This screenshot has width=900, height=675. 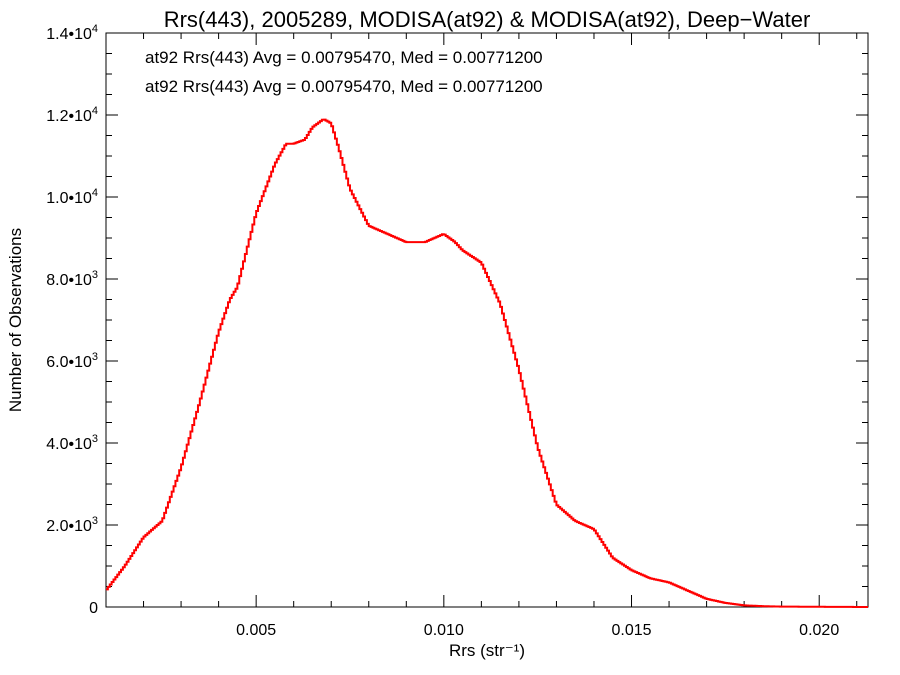 What do you see at coordinates (72, 443) in the screenshot?
I see `y-tick-label: 4.0•103` at bounding box center [72, 443].